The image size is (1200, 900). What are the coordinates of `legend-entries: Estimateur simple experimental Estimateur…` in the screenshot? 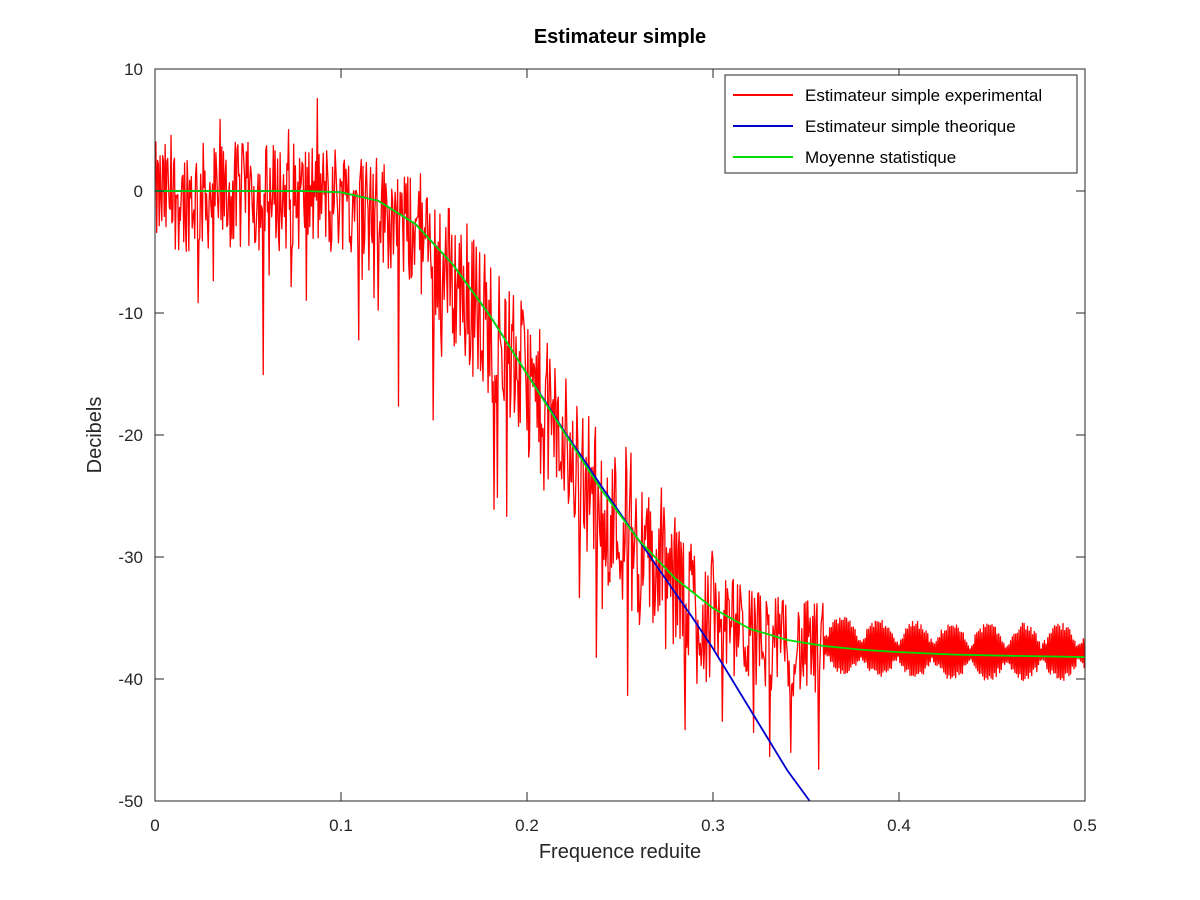 It's located at (887, 126).